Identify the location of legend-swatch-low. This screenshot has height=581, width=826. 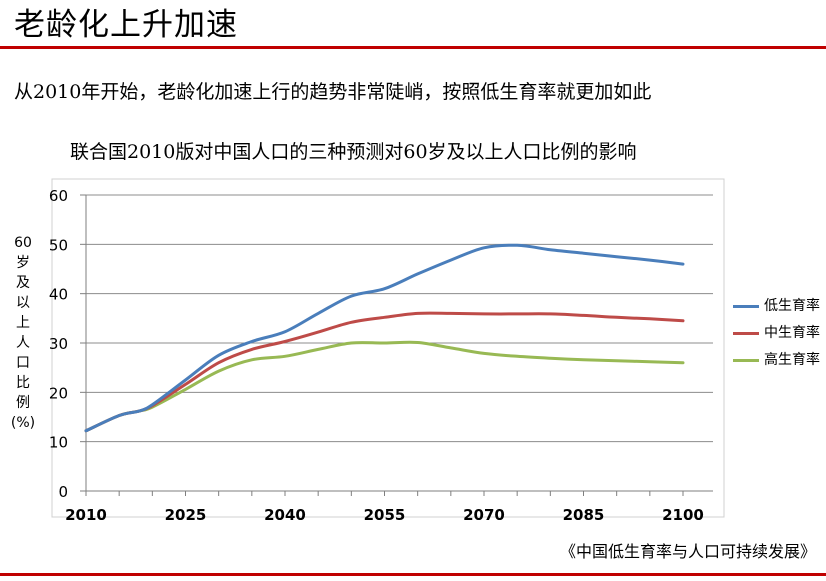
(746, 306).